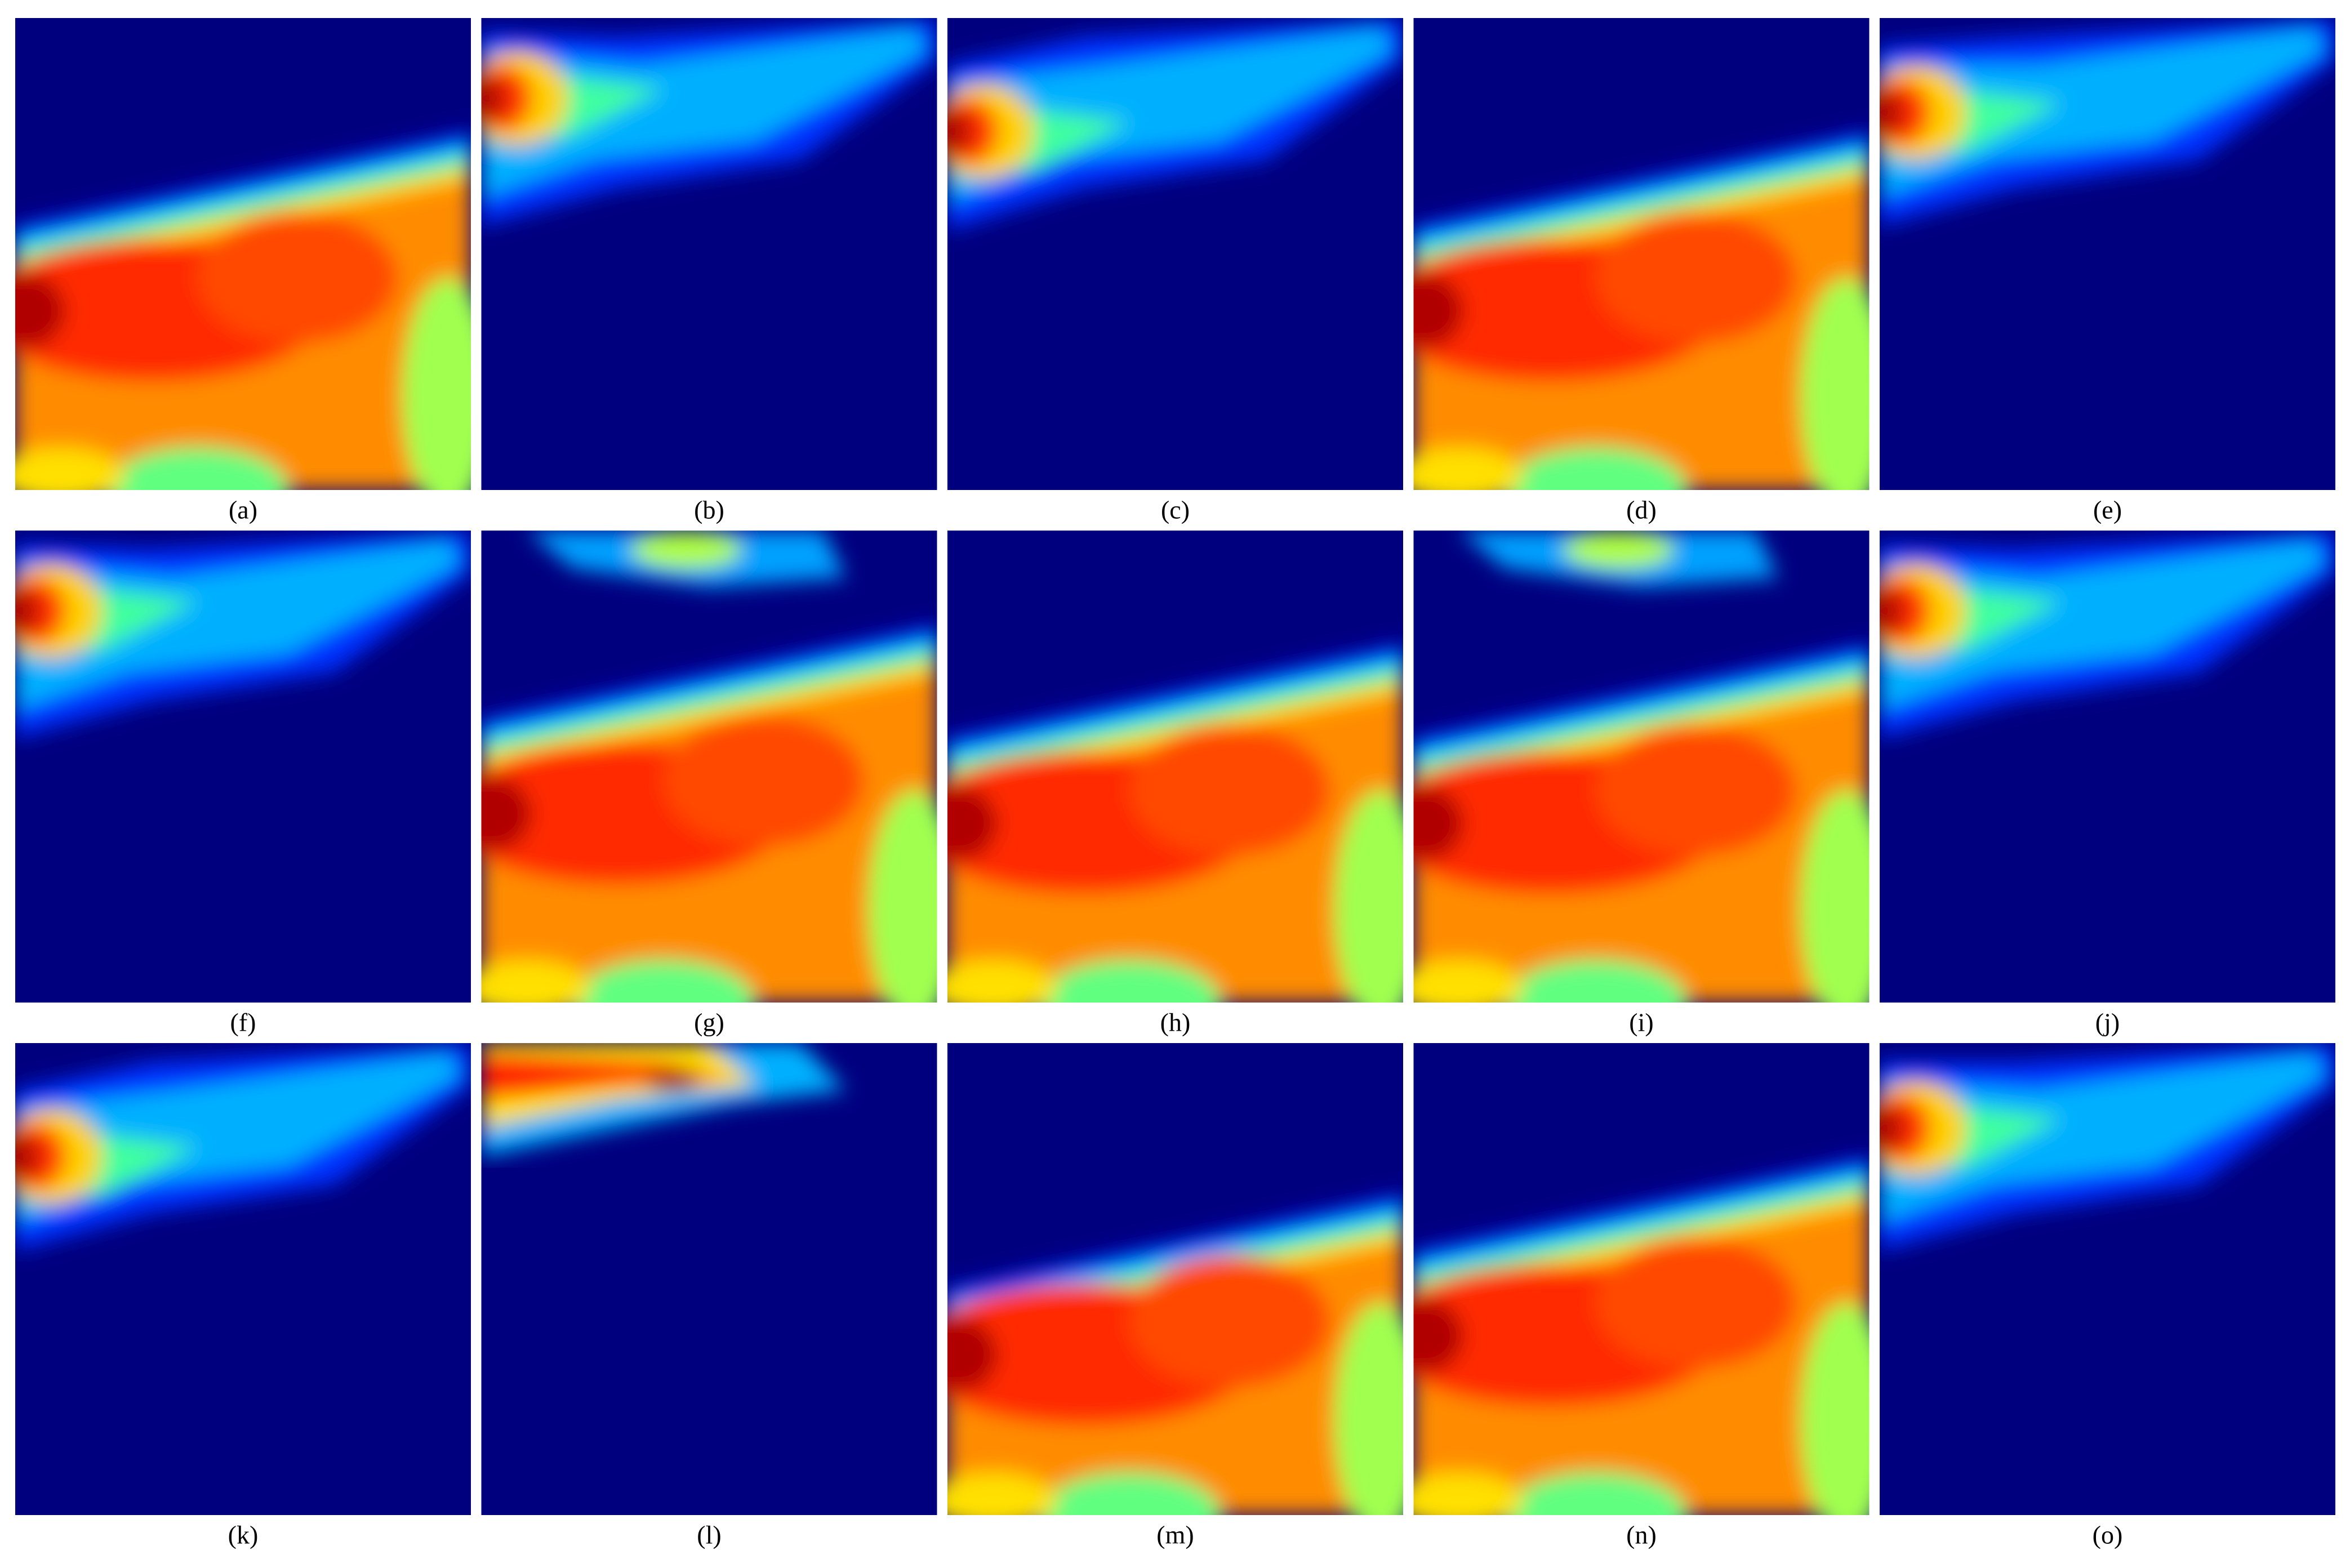 The image size is (2350, 1568). What do you see at coordinates (1175, 1535) in the screenshot?
I see `panel-label: (m)` at bounding box center [1175, 1535].